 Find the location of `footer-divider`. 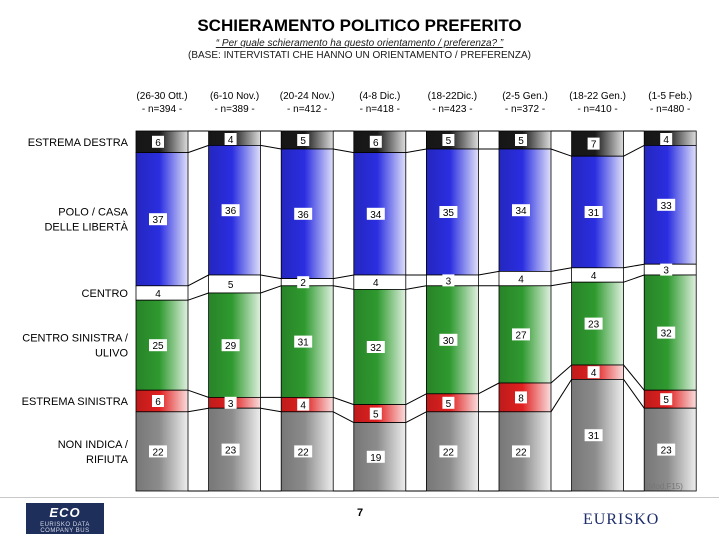

footer-divider is located at coordinates (359, 497).